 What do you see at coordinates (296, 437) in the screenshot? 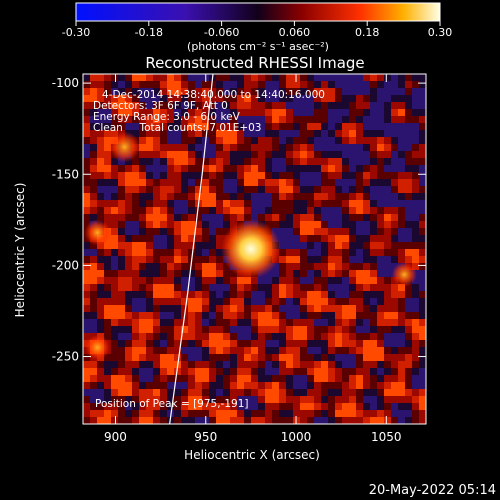
I see `x-tick-label: 1000` at bounding box center [296, 437].